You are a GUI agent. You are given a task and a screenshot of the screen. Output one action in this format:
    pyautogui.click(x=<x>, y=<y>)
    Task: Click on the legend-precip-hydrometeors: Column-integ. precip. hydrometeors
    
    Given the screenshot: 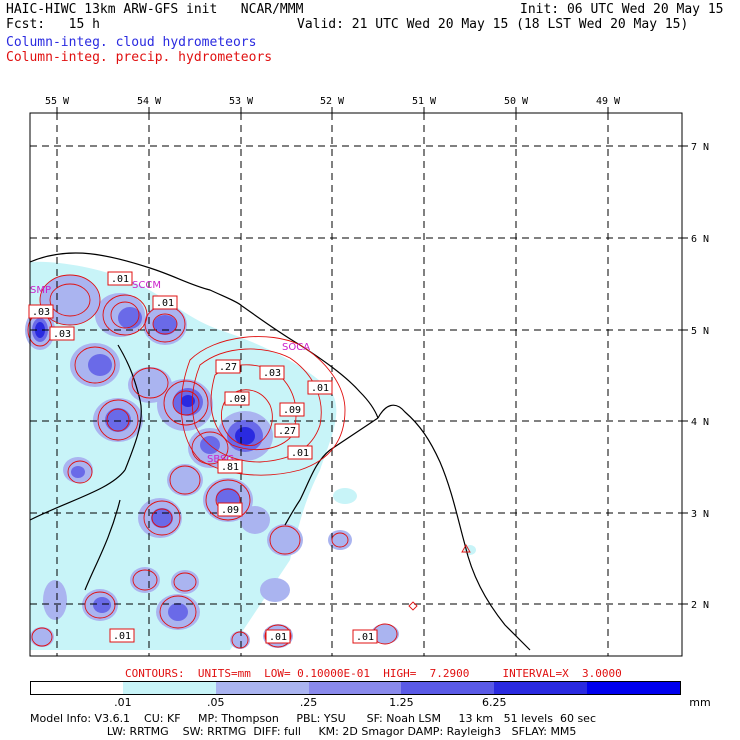 What is the action you would take?
    pyautogui.click(x=139, y=57)
    